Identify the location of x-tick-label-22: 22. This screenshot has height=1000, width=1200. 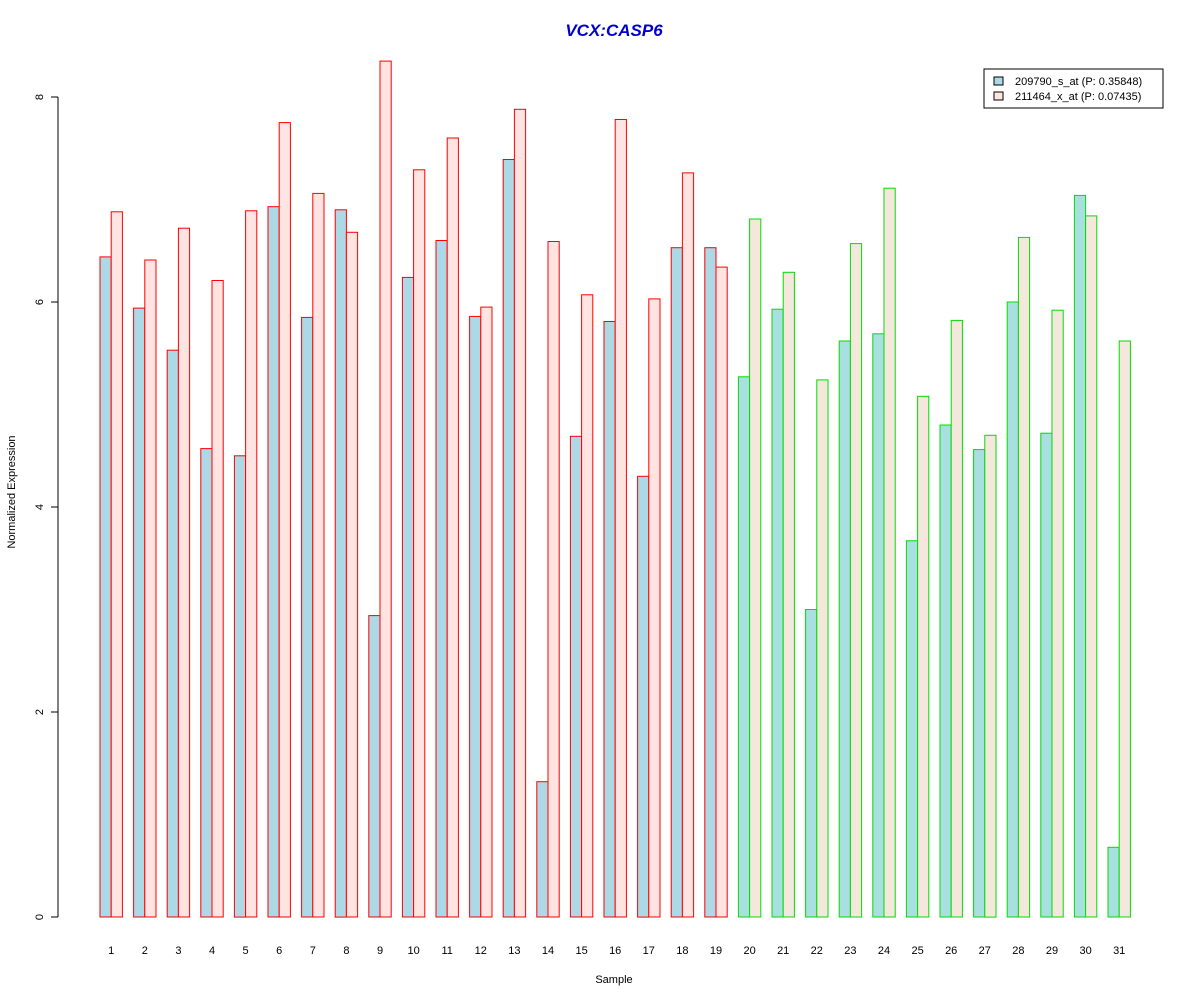
(817, 951).